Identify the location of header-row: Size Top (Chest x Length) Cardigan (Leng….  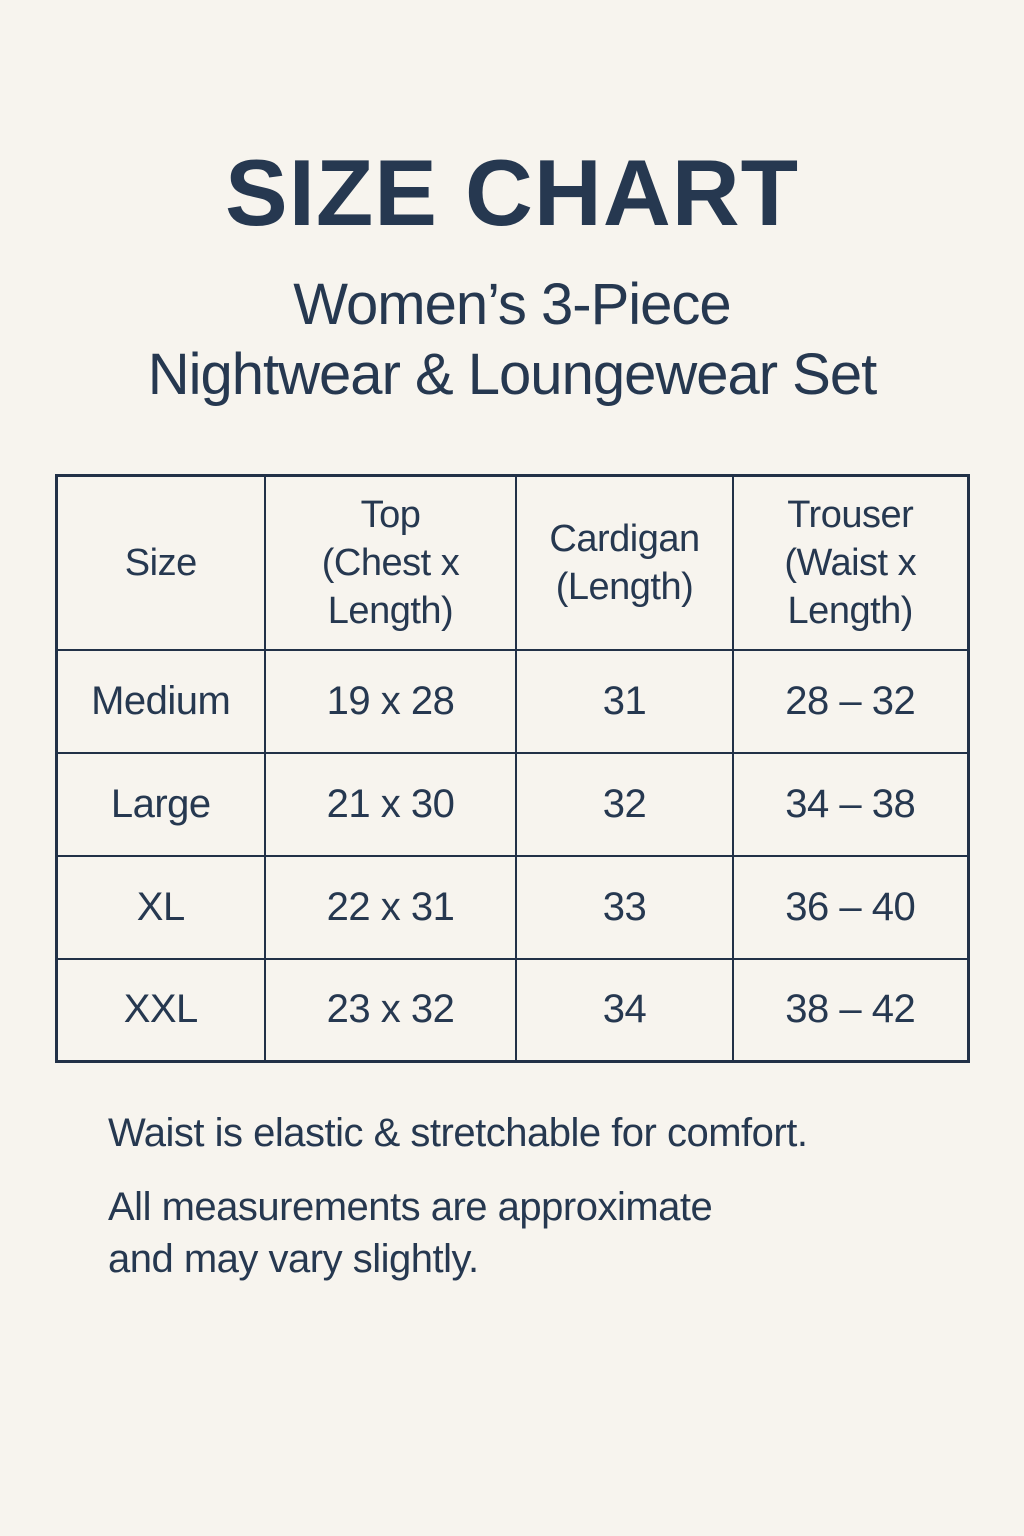
(512, 562).